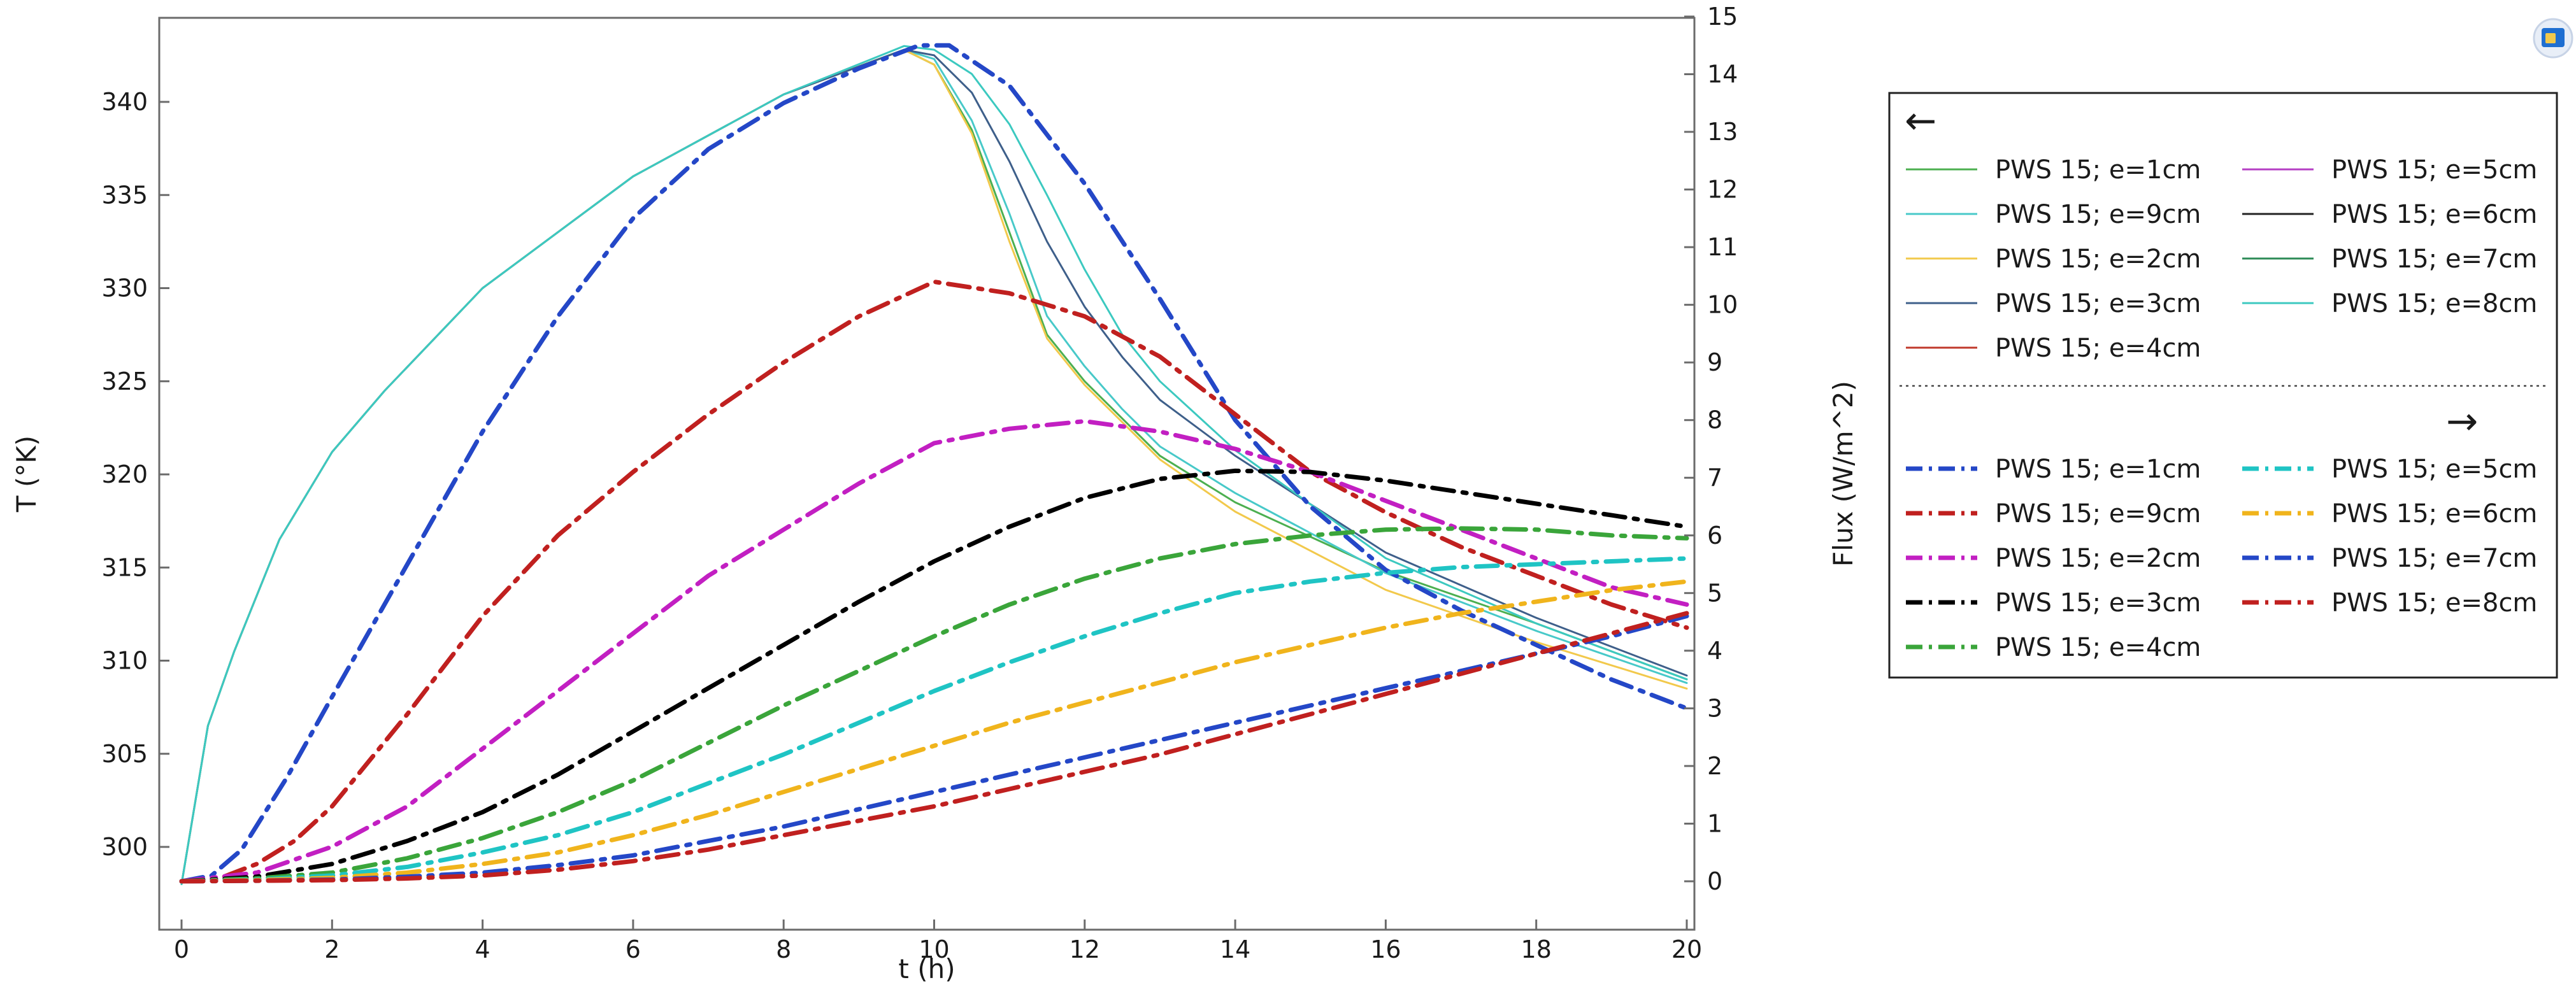 The width and height of the screenshot is (2576, 987). What do you see at coordinates (1722, 190) in the screenshot?
I see `y-right-tick-label: 12` at bounding box center [1722, 190].